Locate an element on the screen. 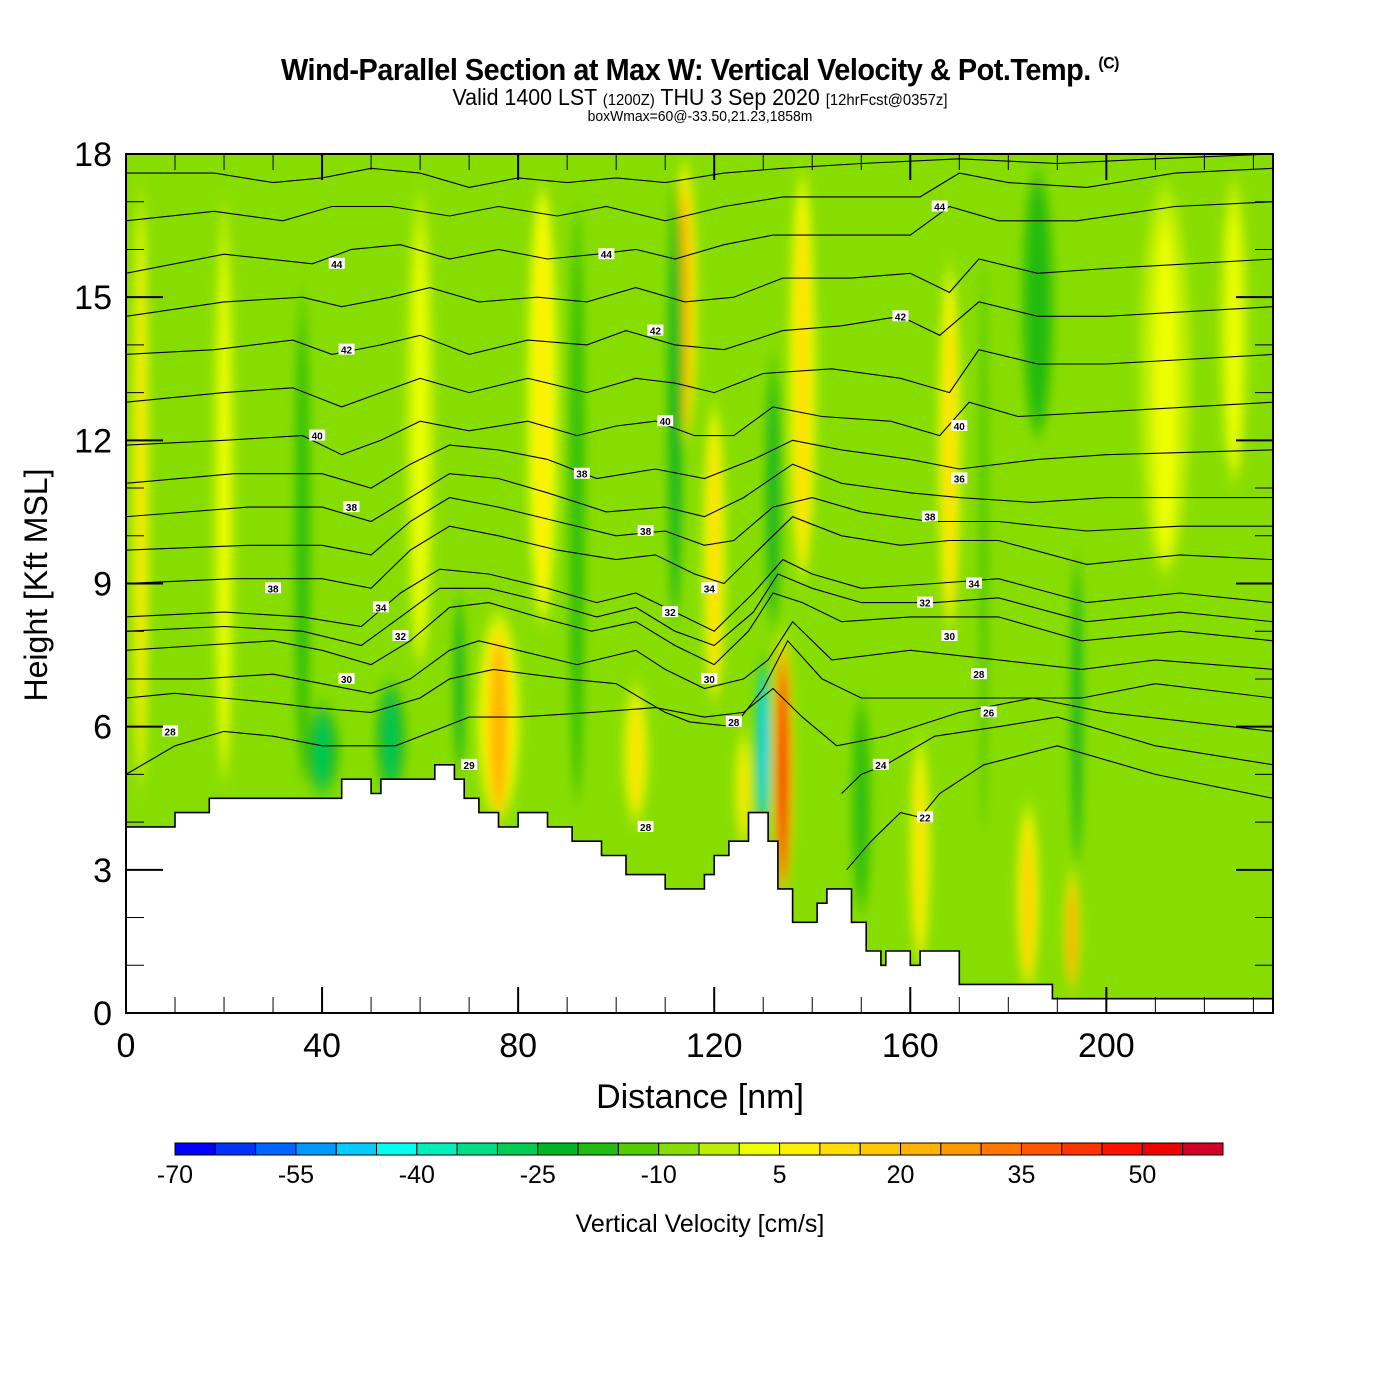 The image size is (1400, 1400). y-tick-label: 6 is located at coordinates (102, 728).